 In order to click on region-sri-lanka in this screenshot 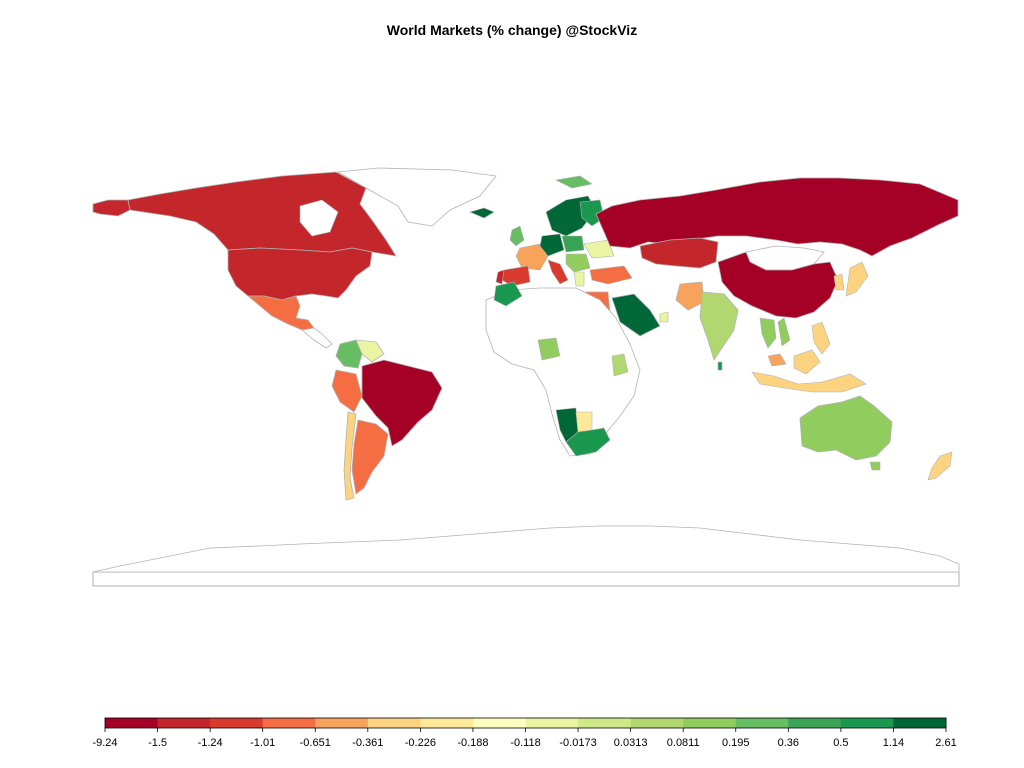, I will do `click(720, 366)`.